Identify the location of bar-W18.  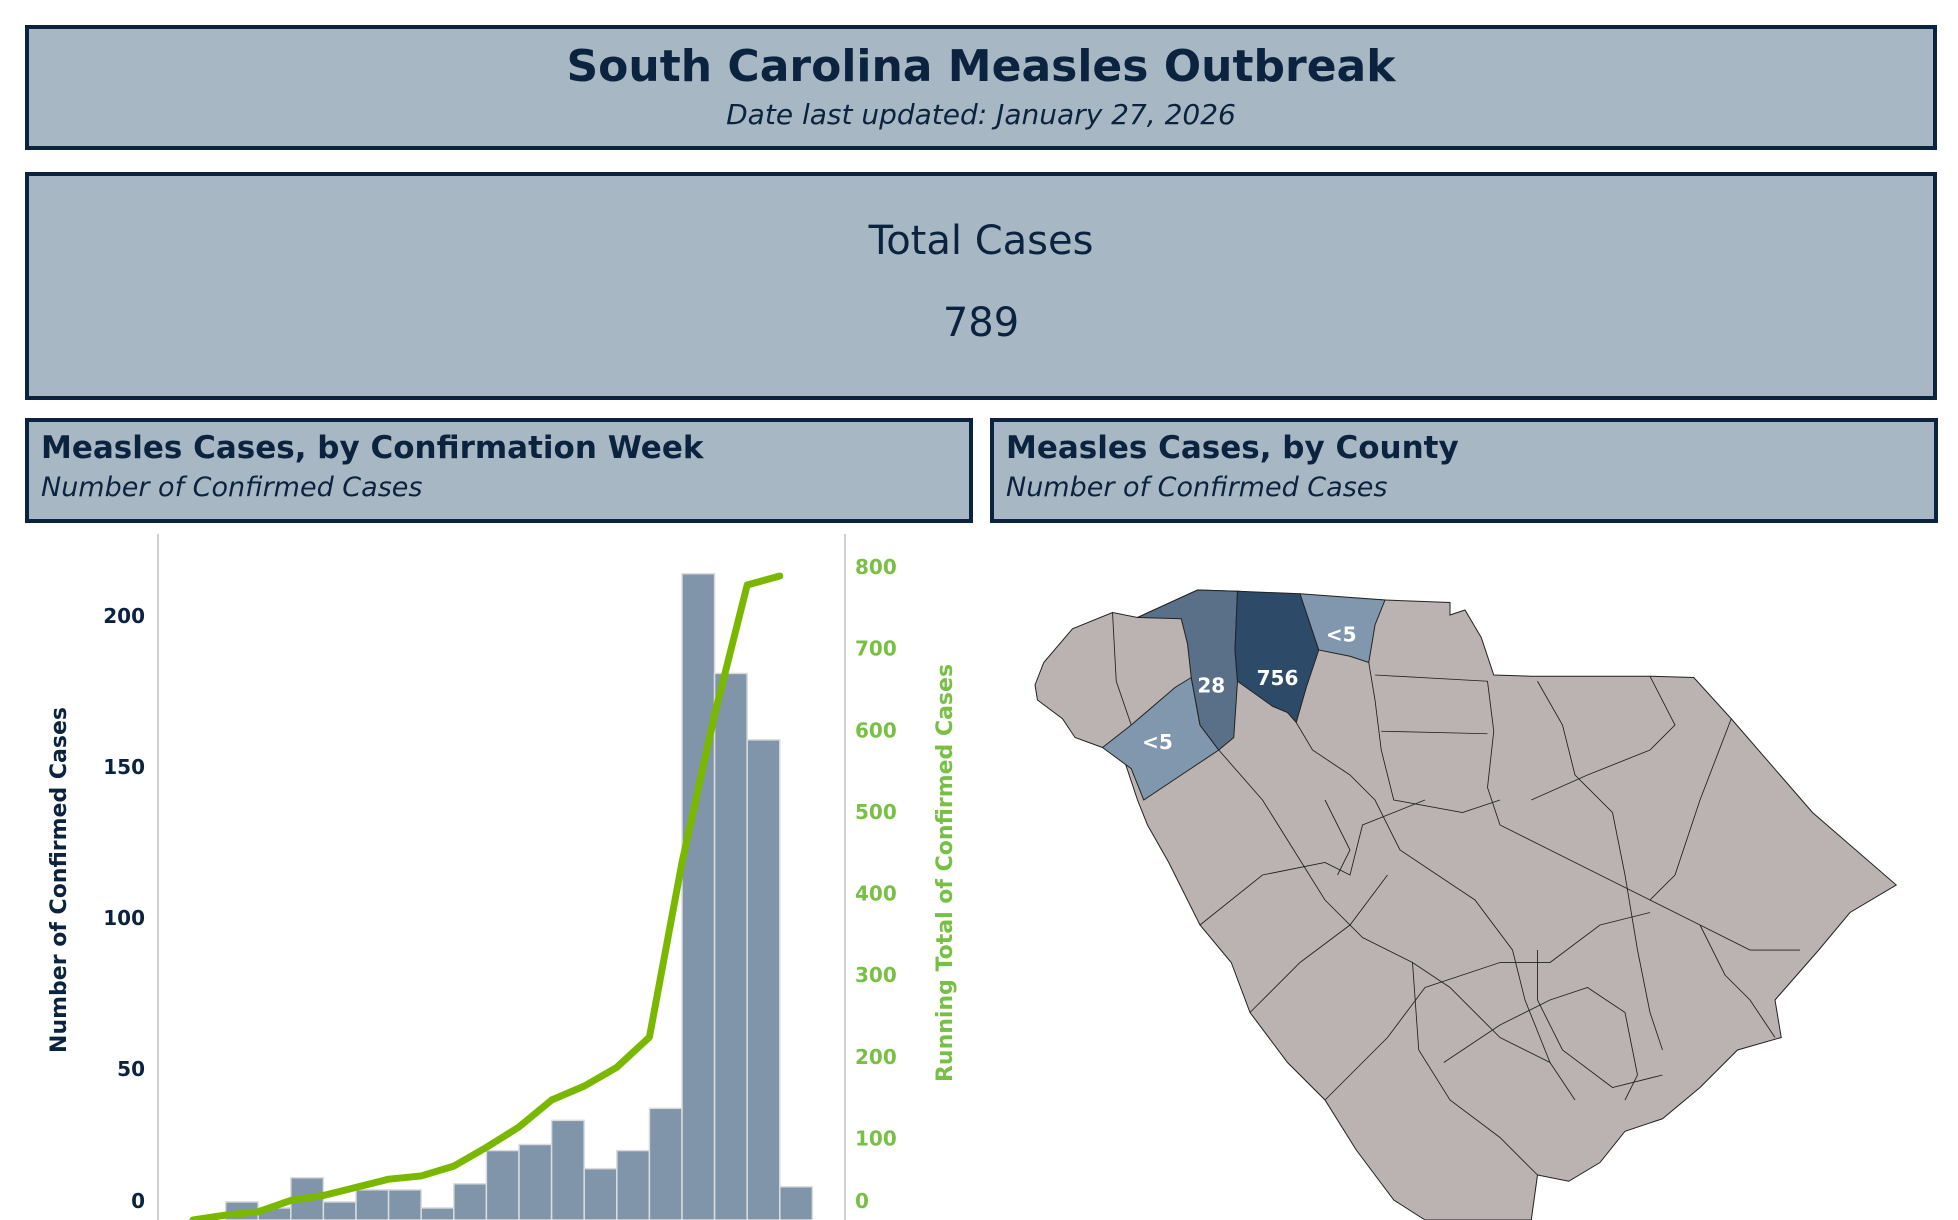
(763, 979).